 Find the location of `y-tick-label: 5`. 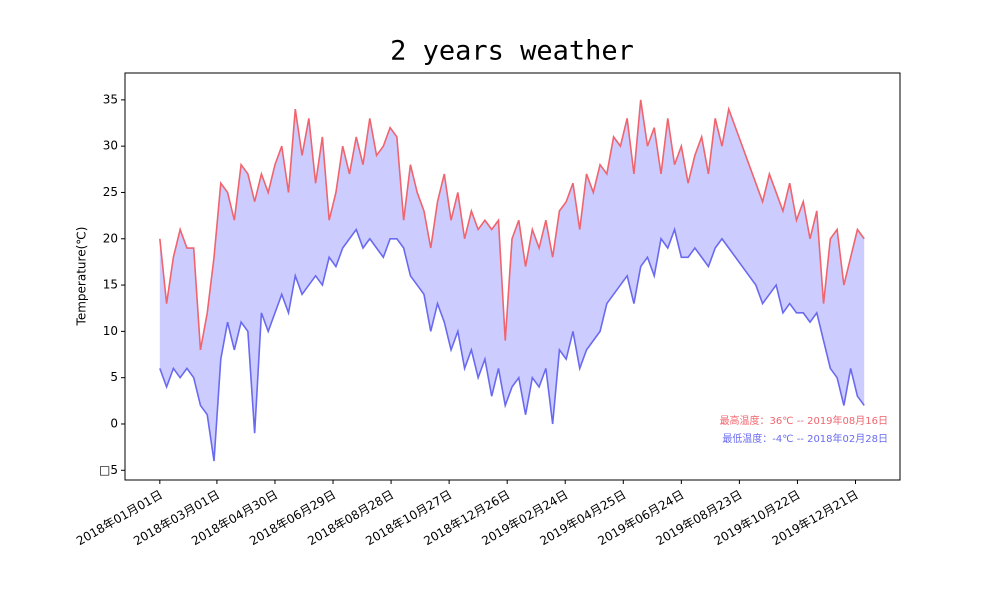

y-tick-label: 5 is located at coordinates (114, 377).